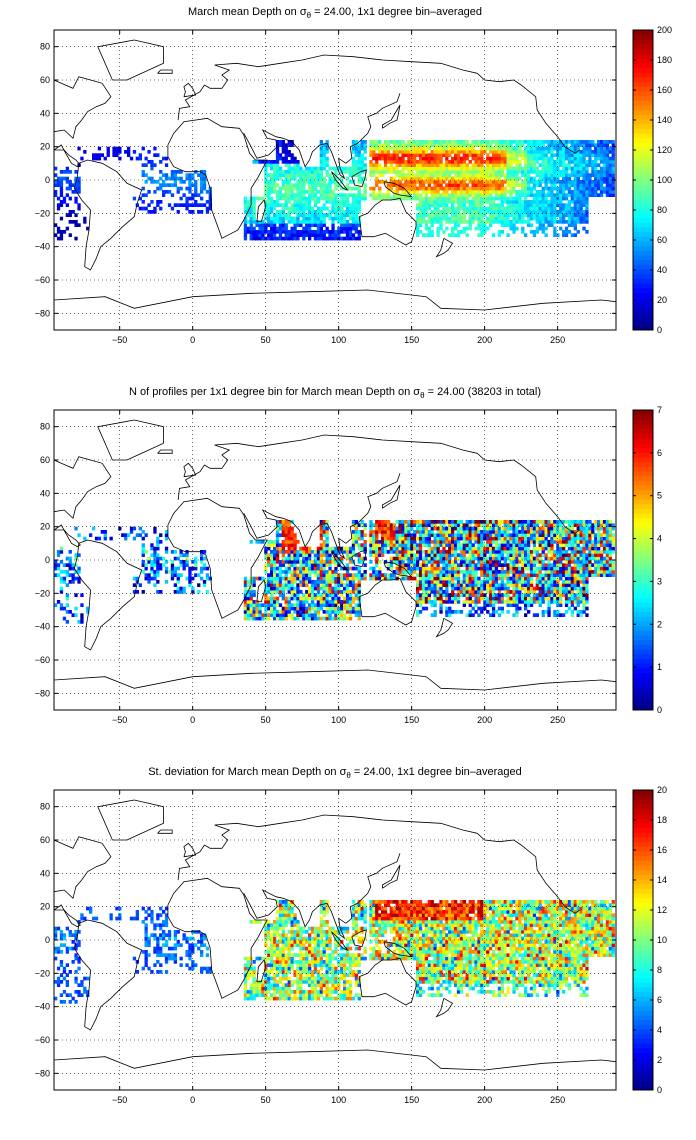 This screenshot has height=1140, width=696. Describe the element at coordinates (82, 108) in the screenshot. I see `coastline` at that location.